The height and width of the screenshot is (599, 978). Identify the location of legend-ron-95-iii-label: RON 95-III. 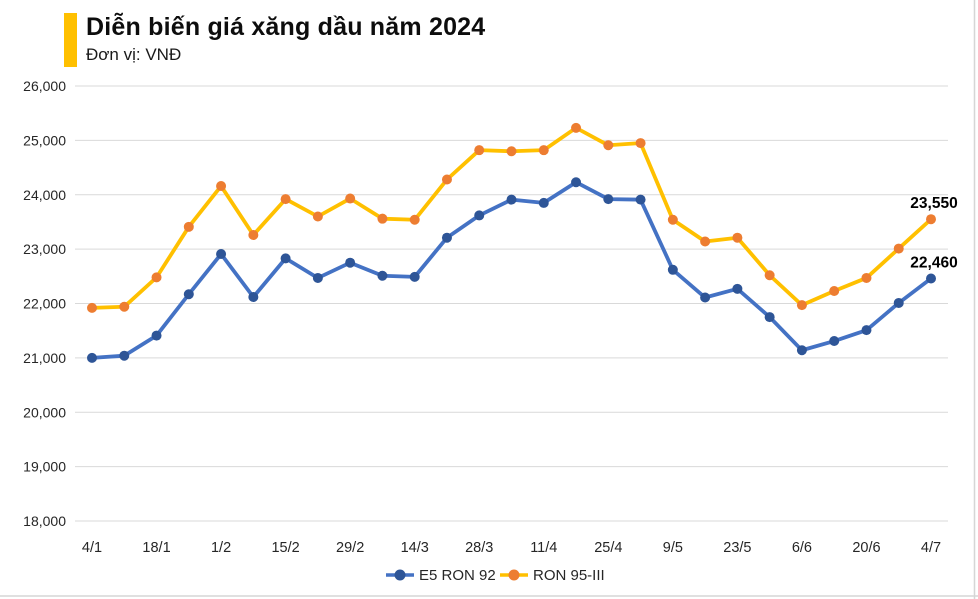
(569, 575).